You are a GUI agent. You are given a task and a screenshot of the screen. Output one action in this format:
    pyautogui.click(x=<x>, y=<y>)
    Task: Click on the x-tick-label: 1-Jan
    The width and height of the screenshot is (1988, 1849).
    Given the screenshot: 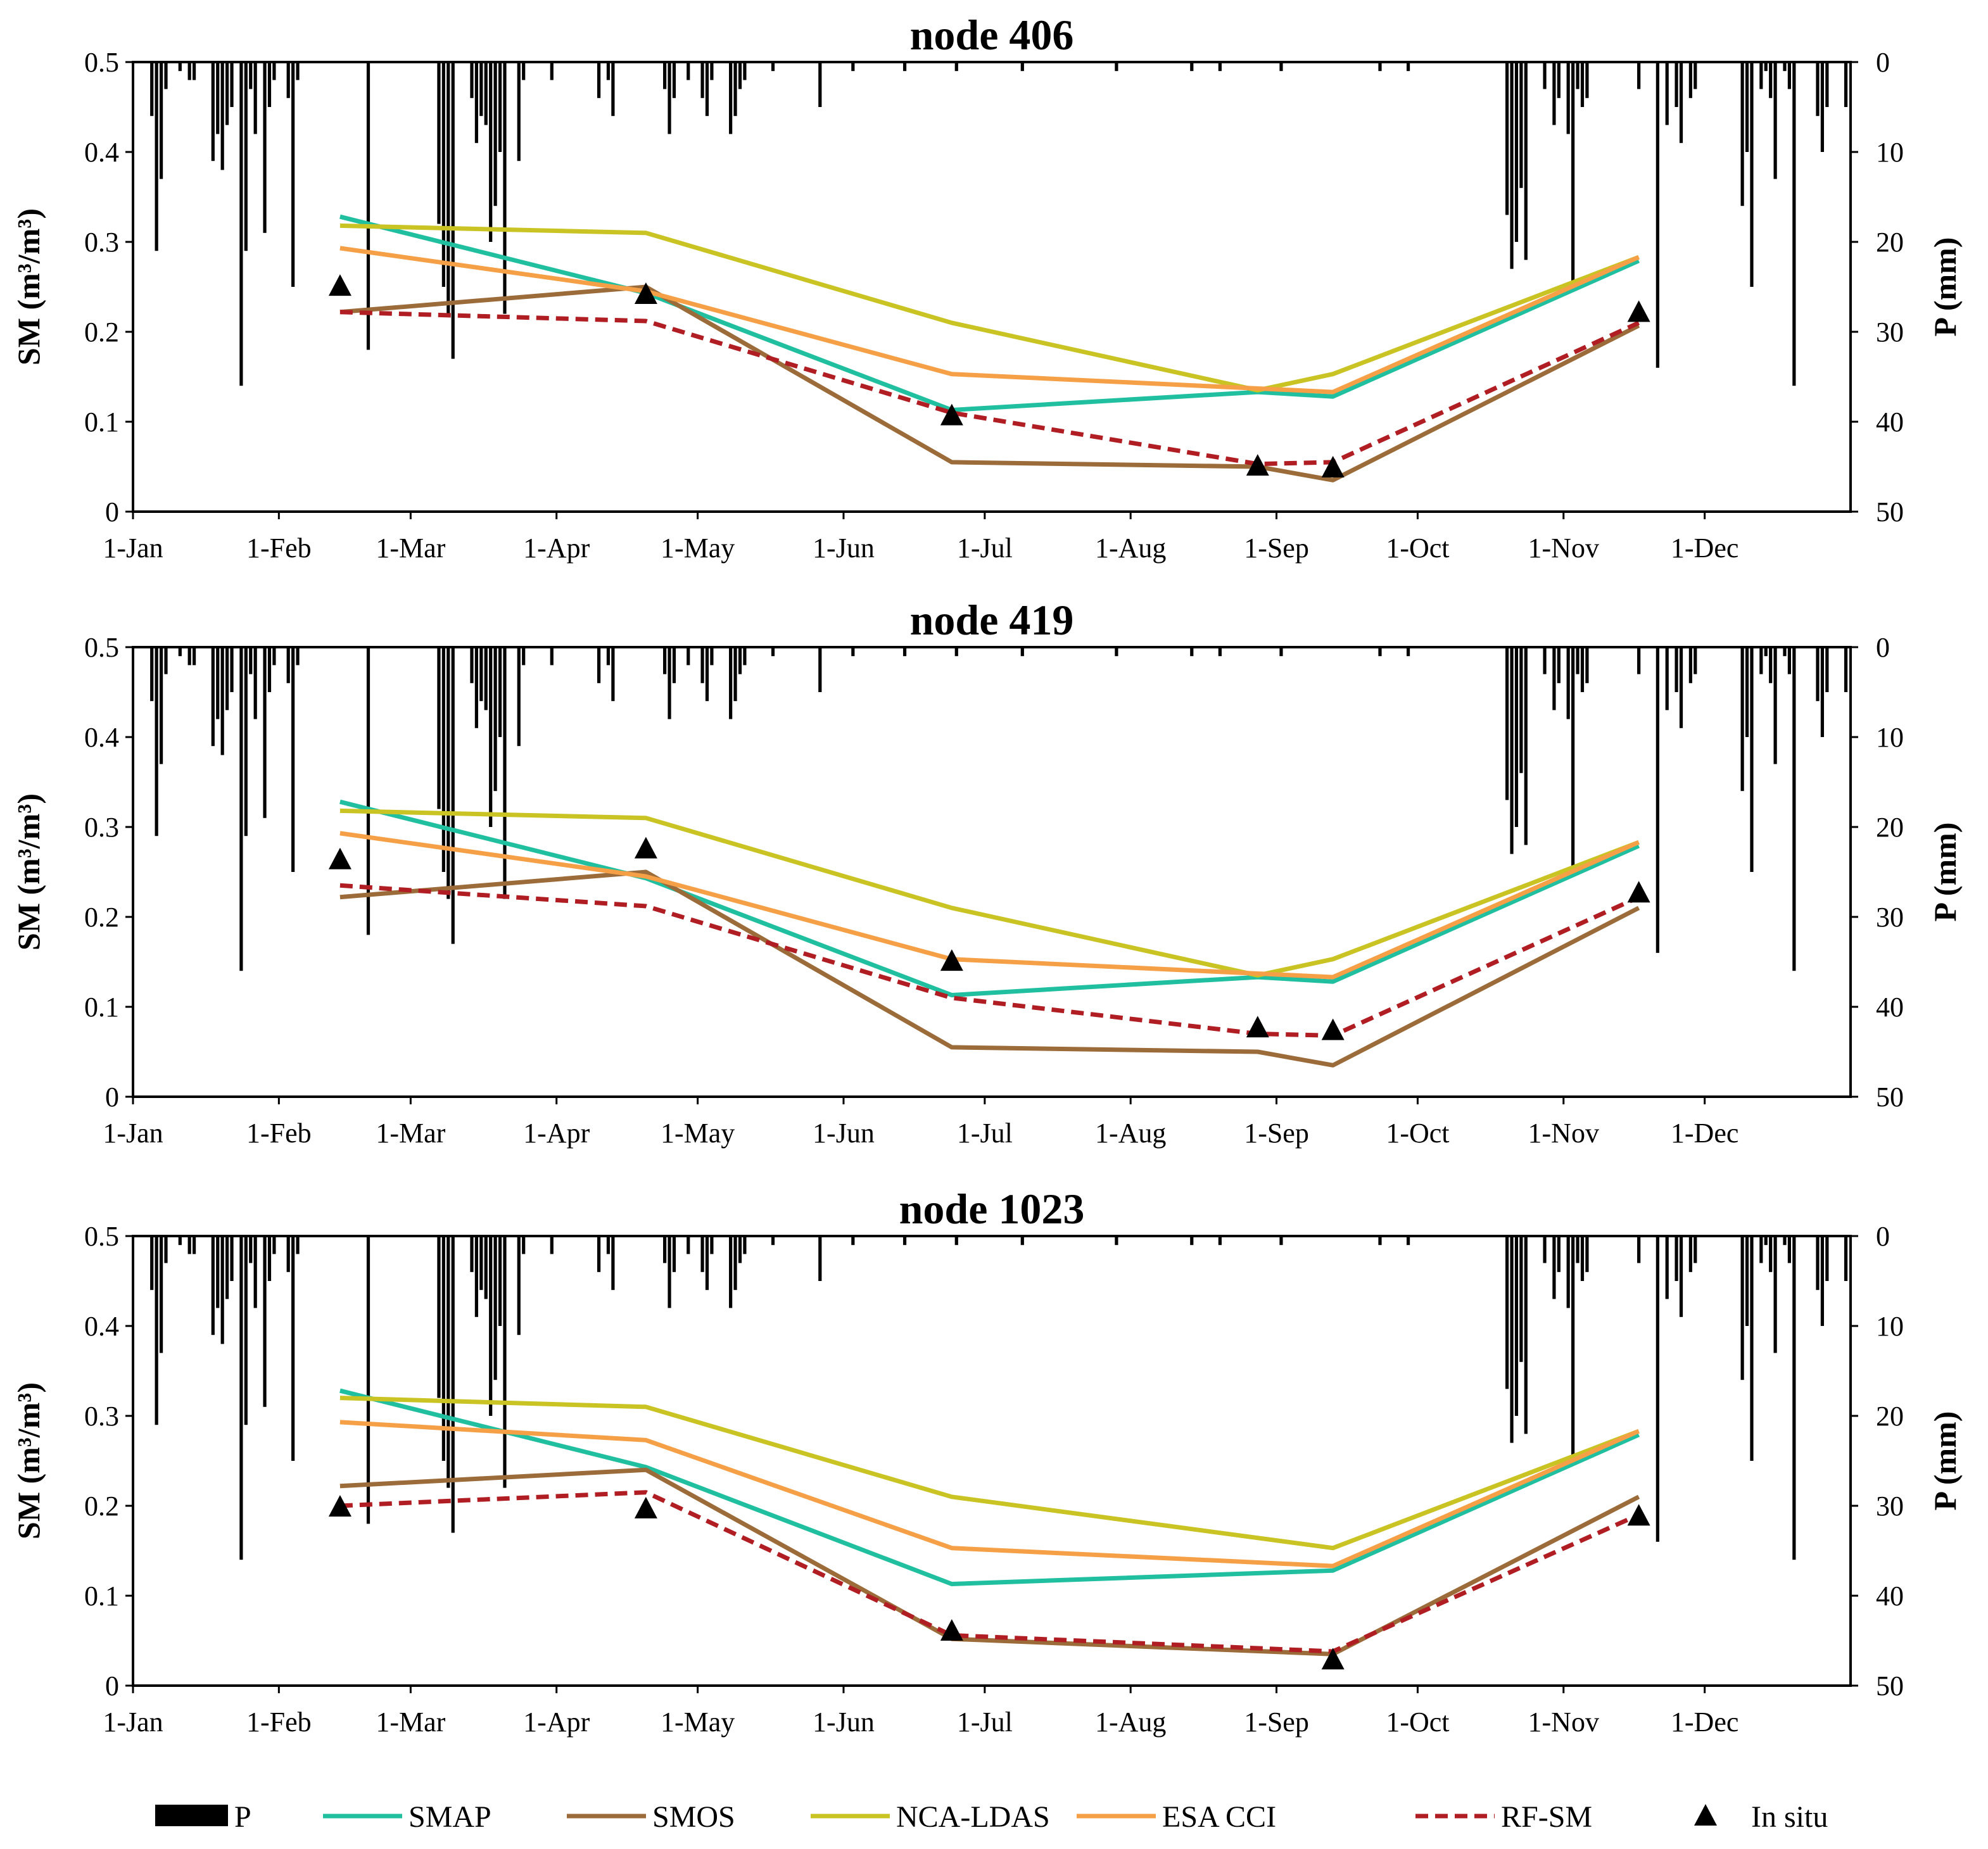 What is the action you would take?
    pyautogui.click(x=133, y=1722)
    